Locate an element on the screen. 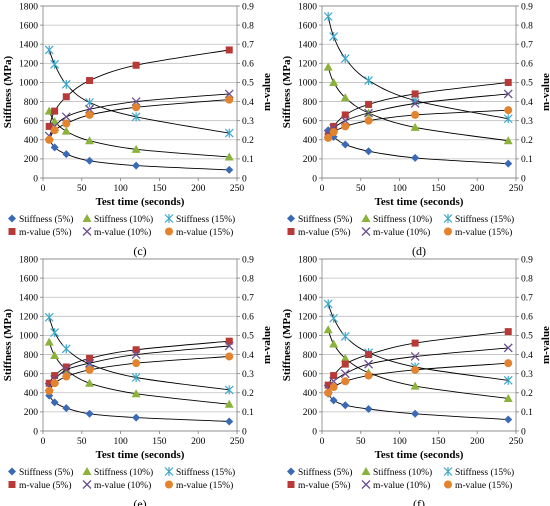  y2-tick-label: 0.3 is located at coordinates (527, 375).